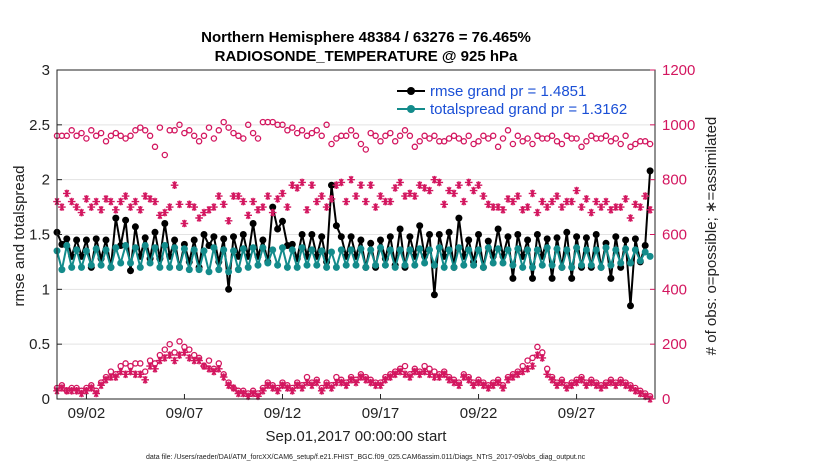 The width and height of the screenshot is (830, 470). What do you see at coordinates (711, 236) in the screenshot?
I see `right-axis-label: # of obs: o=possible; ∗=assimilated` at bounding box center [711, 236].